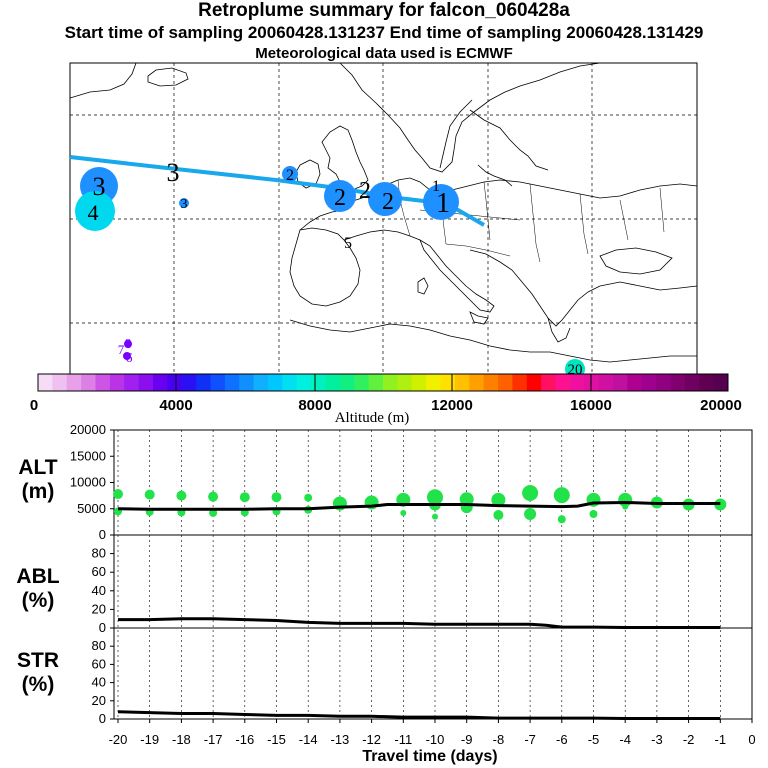  I want to click on str-axis-label-unit: (%), so click(38, 684).